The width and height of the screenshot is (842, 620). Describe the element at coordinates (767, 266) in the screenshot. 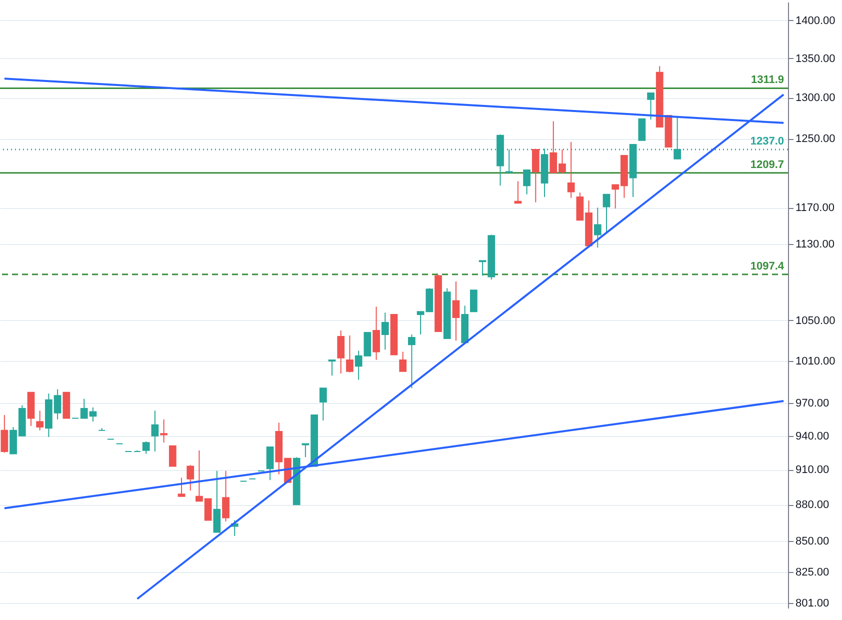

I see `ref-line-label: 1097.4` at that location.